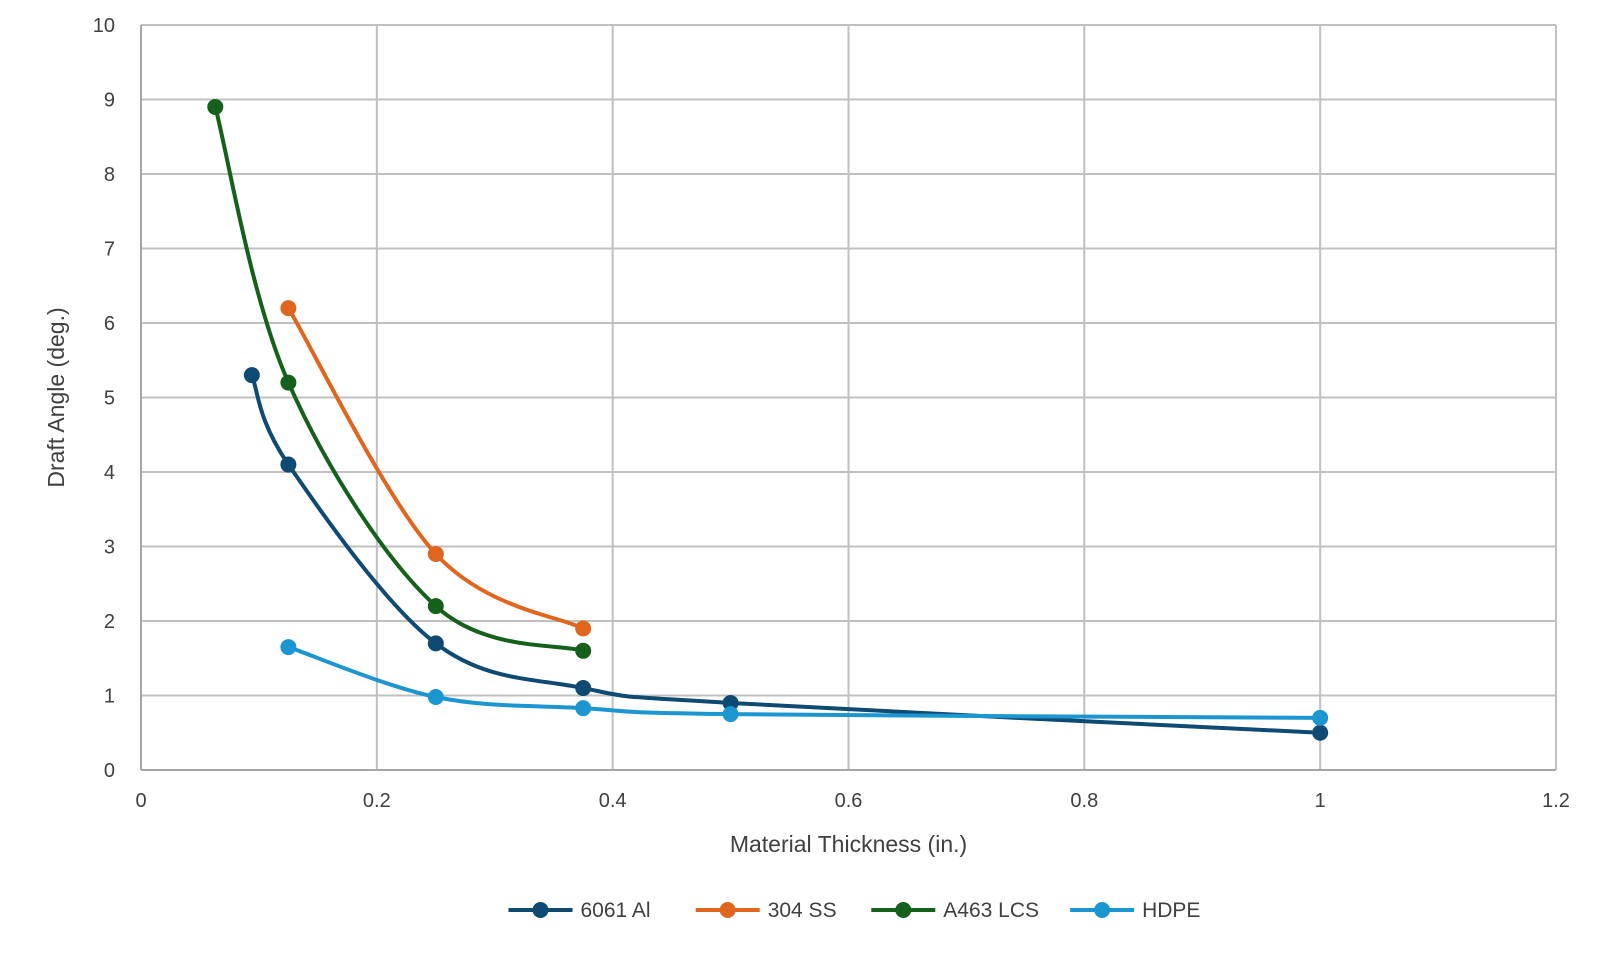 The width and height of the screenshot is (1600, 960). Describe the element at coordinates (1320, 801) in the screenshot. I see `x-tick-label: 1` at that location.